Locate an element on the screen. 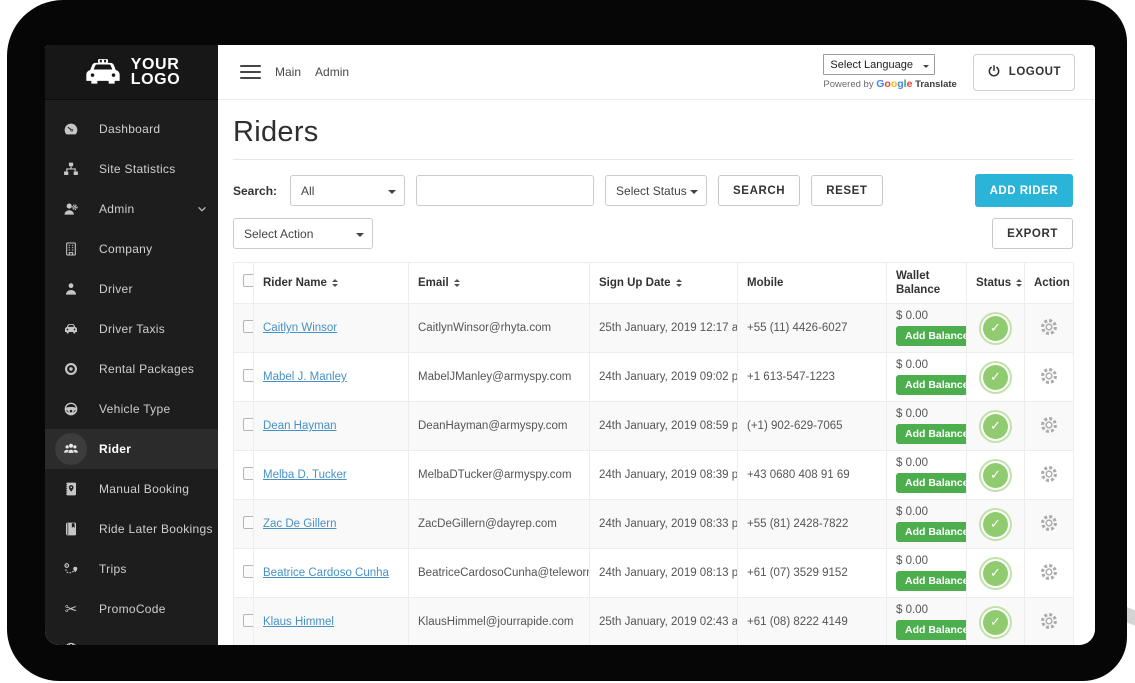 This screenshot has height=683, width=1135. column-header-sign-up-date: Sign Up Date is located at coordinates (663, 283).